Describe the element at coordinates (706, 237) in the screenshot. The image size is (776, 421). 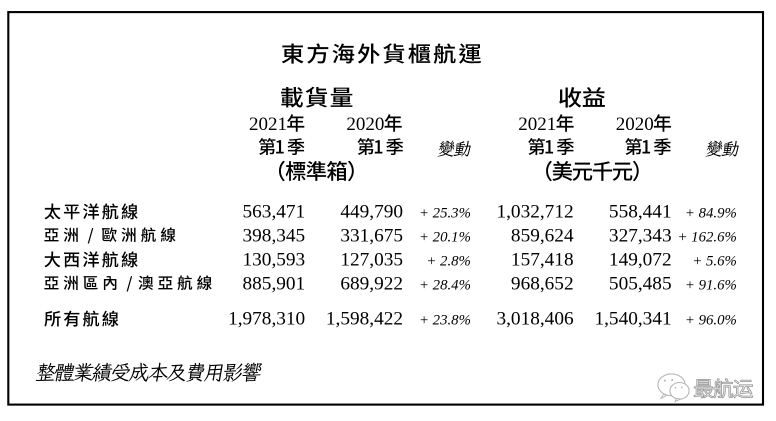
I see `svg-text: + 162.6%` at that location.